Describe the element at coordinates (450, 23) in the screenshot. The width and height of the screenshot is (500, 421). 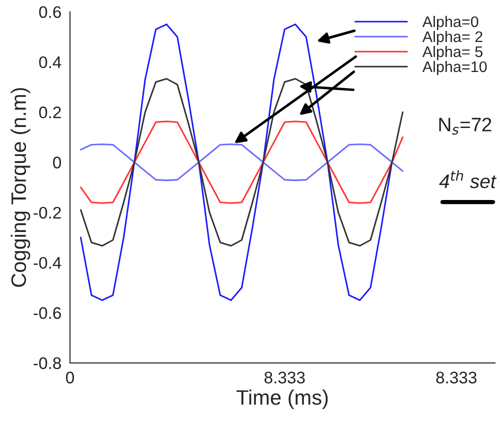
I see `legend-label: Alpha=0` at that location.